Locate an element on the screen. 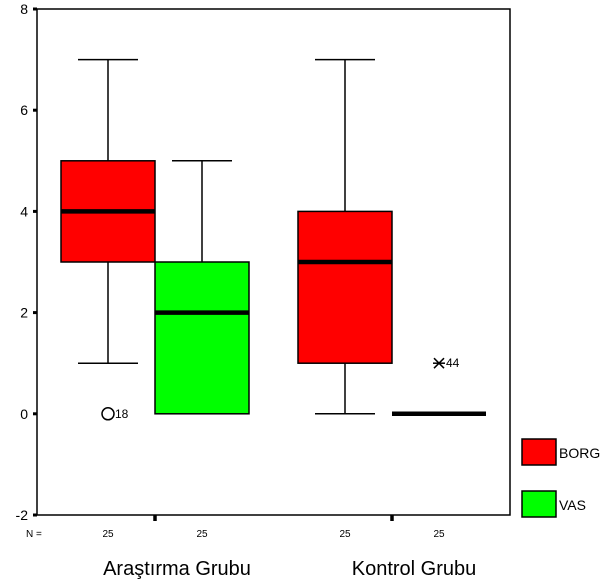  outlier-label: 18 is located at coordinates (122, 414).